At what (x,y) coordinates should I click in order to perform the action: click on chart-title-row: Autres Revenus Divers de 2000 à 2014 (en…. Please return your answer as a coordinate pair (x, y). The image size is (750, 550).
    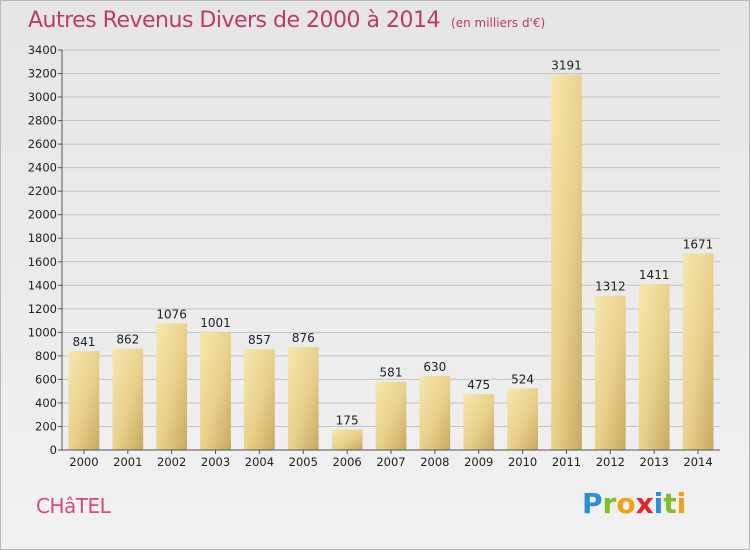
    Looking at the image, I should click on (286, 20).